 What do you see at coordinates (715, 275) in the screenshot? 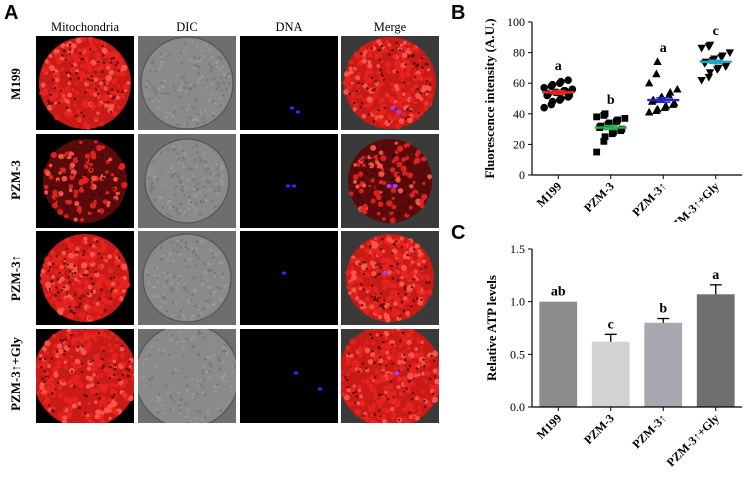
I see `chart-c-significance-letter: a` at bounding box center [715, 275].